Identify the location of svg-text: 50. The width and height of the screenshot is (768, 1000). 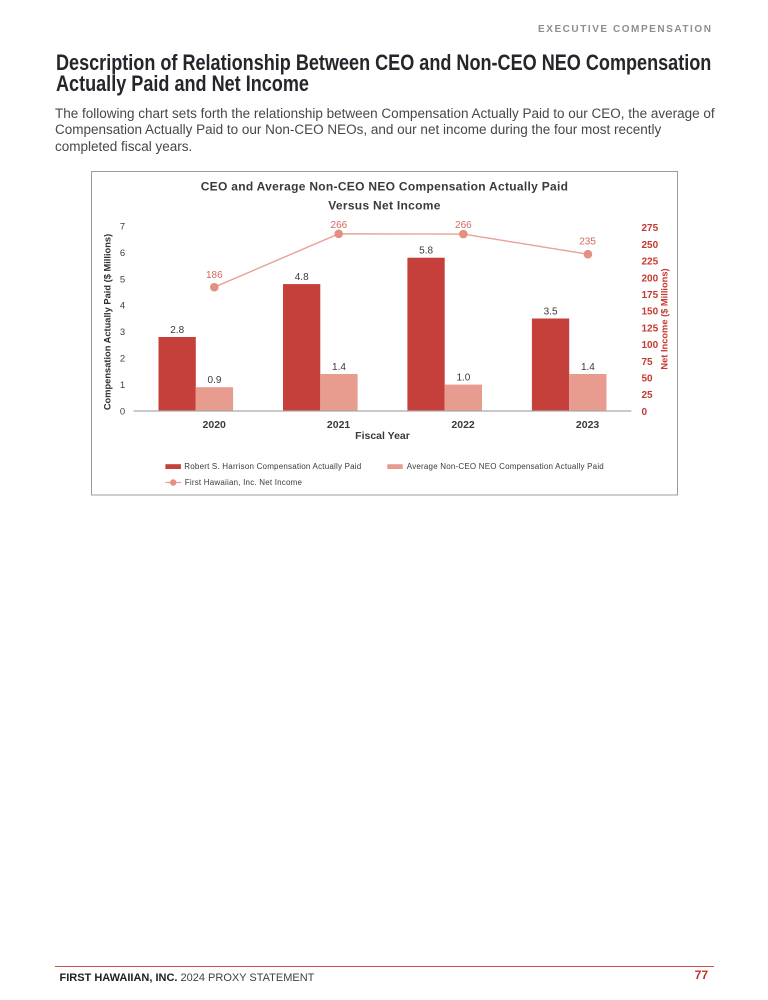
(648, 379).